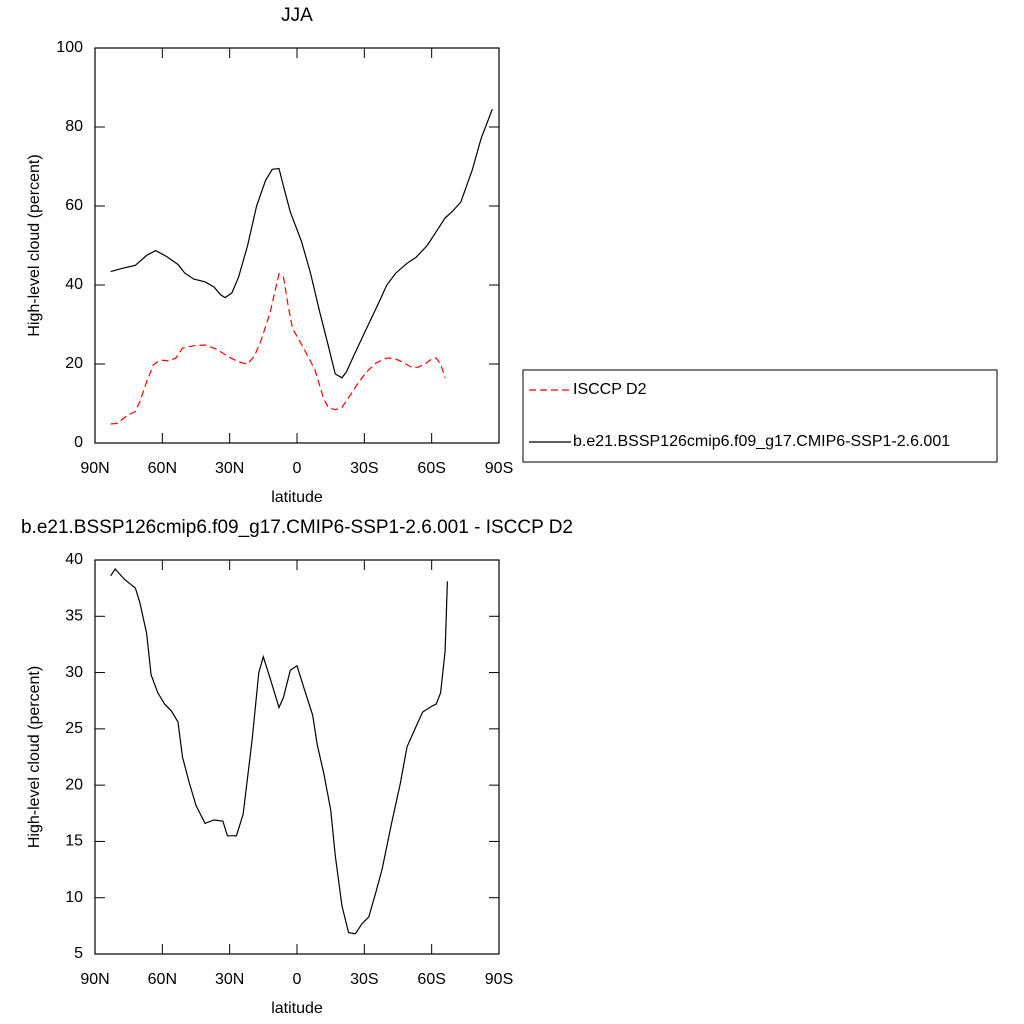 This screenshot has width=1024, height=1024. I want to click on y-tick-label: 60, so click(74, 205).